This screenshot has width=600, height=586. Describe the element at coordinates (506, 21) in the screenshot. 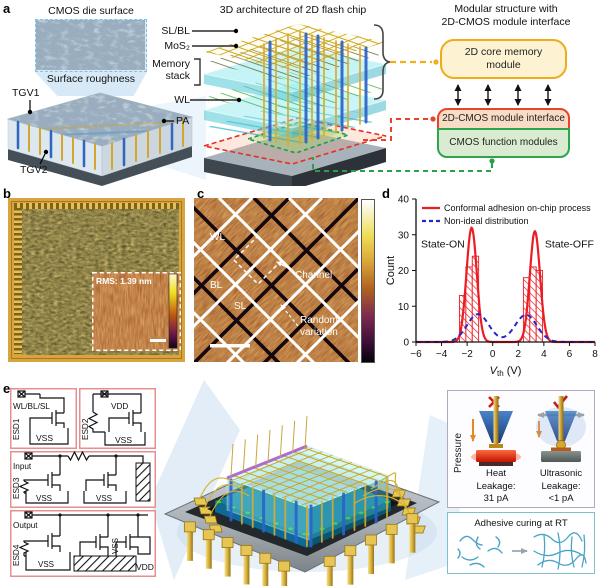

I see `modular-title-line2: 2D-CMOS module interface` at that location.